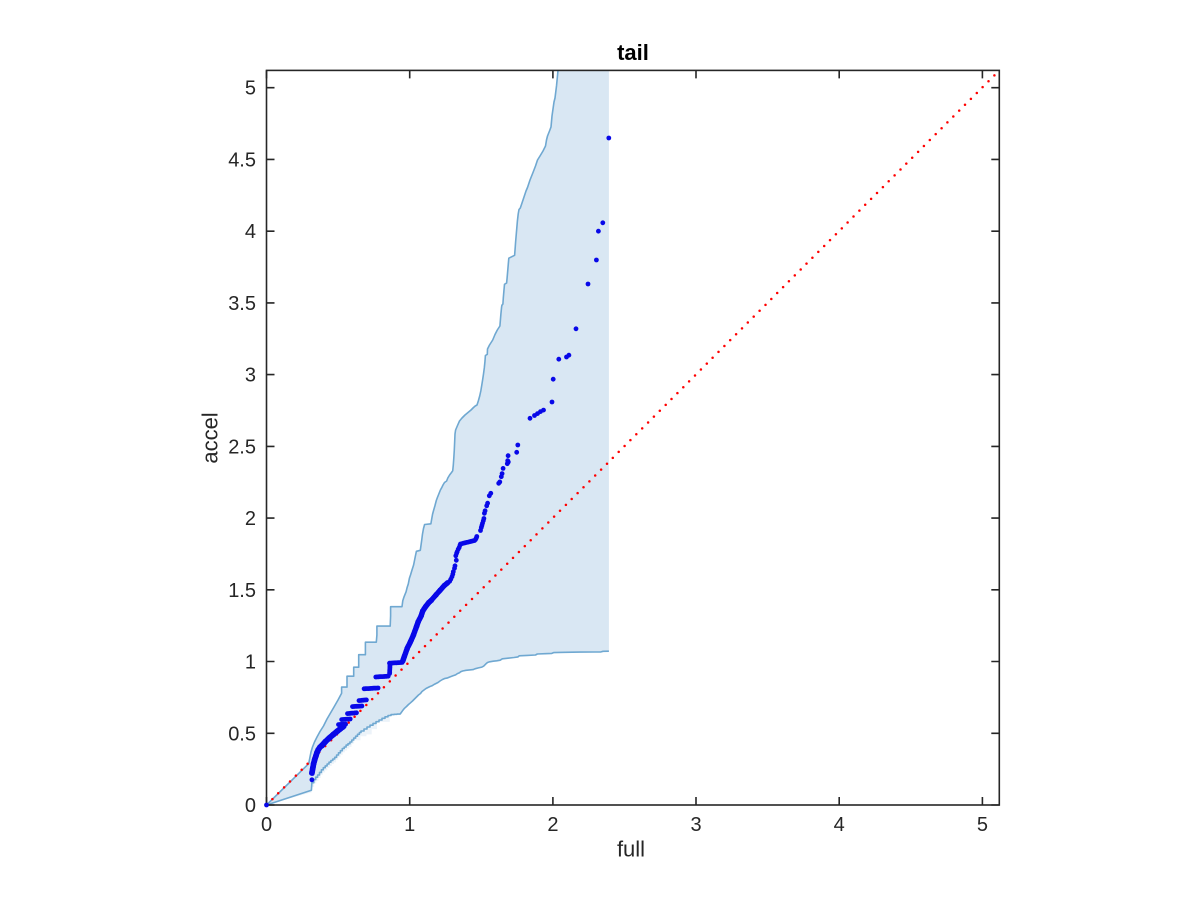 This screenshot has height=900, width=1200. What do you see at coordinates (242, 447) in the screenshot?
I see `svg-text: 2.5` at bounding box center [242, 447].